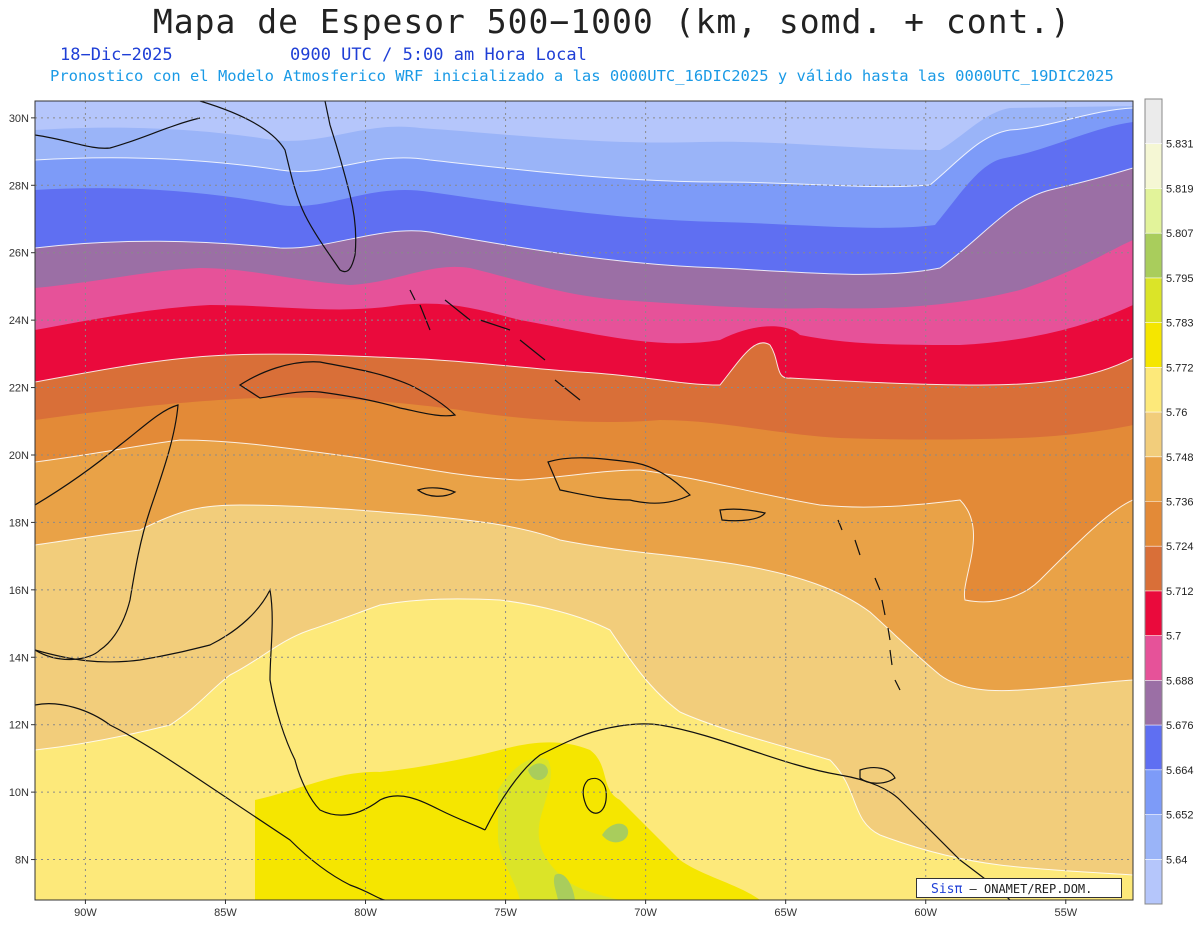 This screenshot has height=927, width=1200. I want to click on credit-box: Sisπ – ONAMET/REP.DOM., so click(1019, 888).